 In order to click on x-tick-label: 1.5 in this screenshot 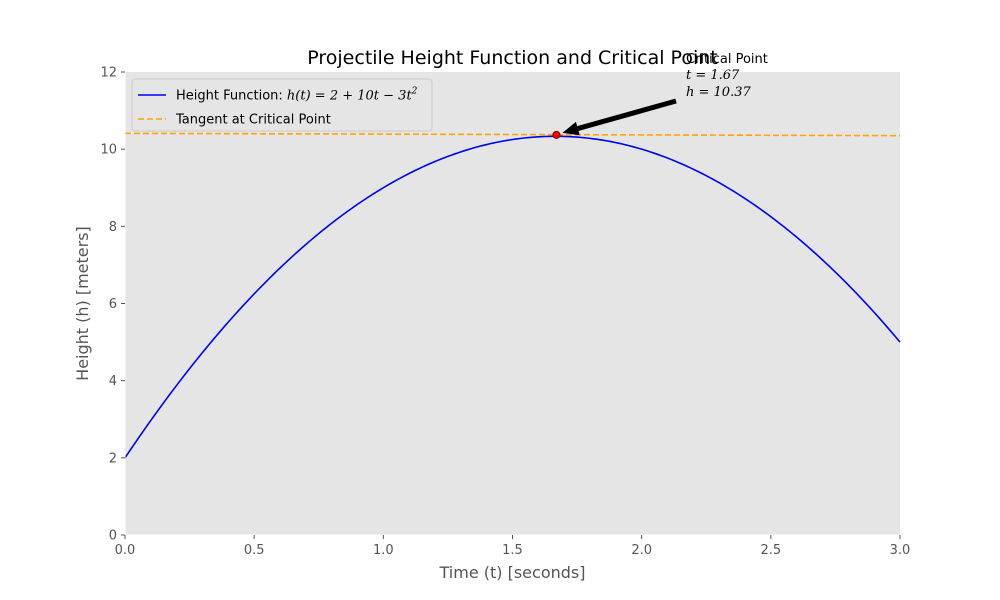, I will do `click(512, 550)`.